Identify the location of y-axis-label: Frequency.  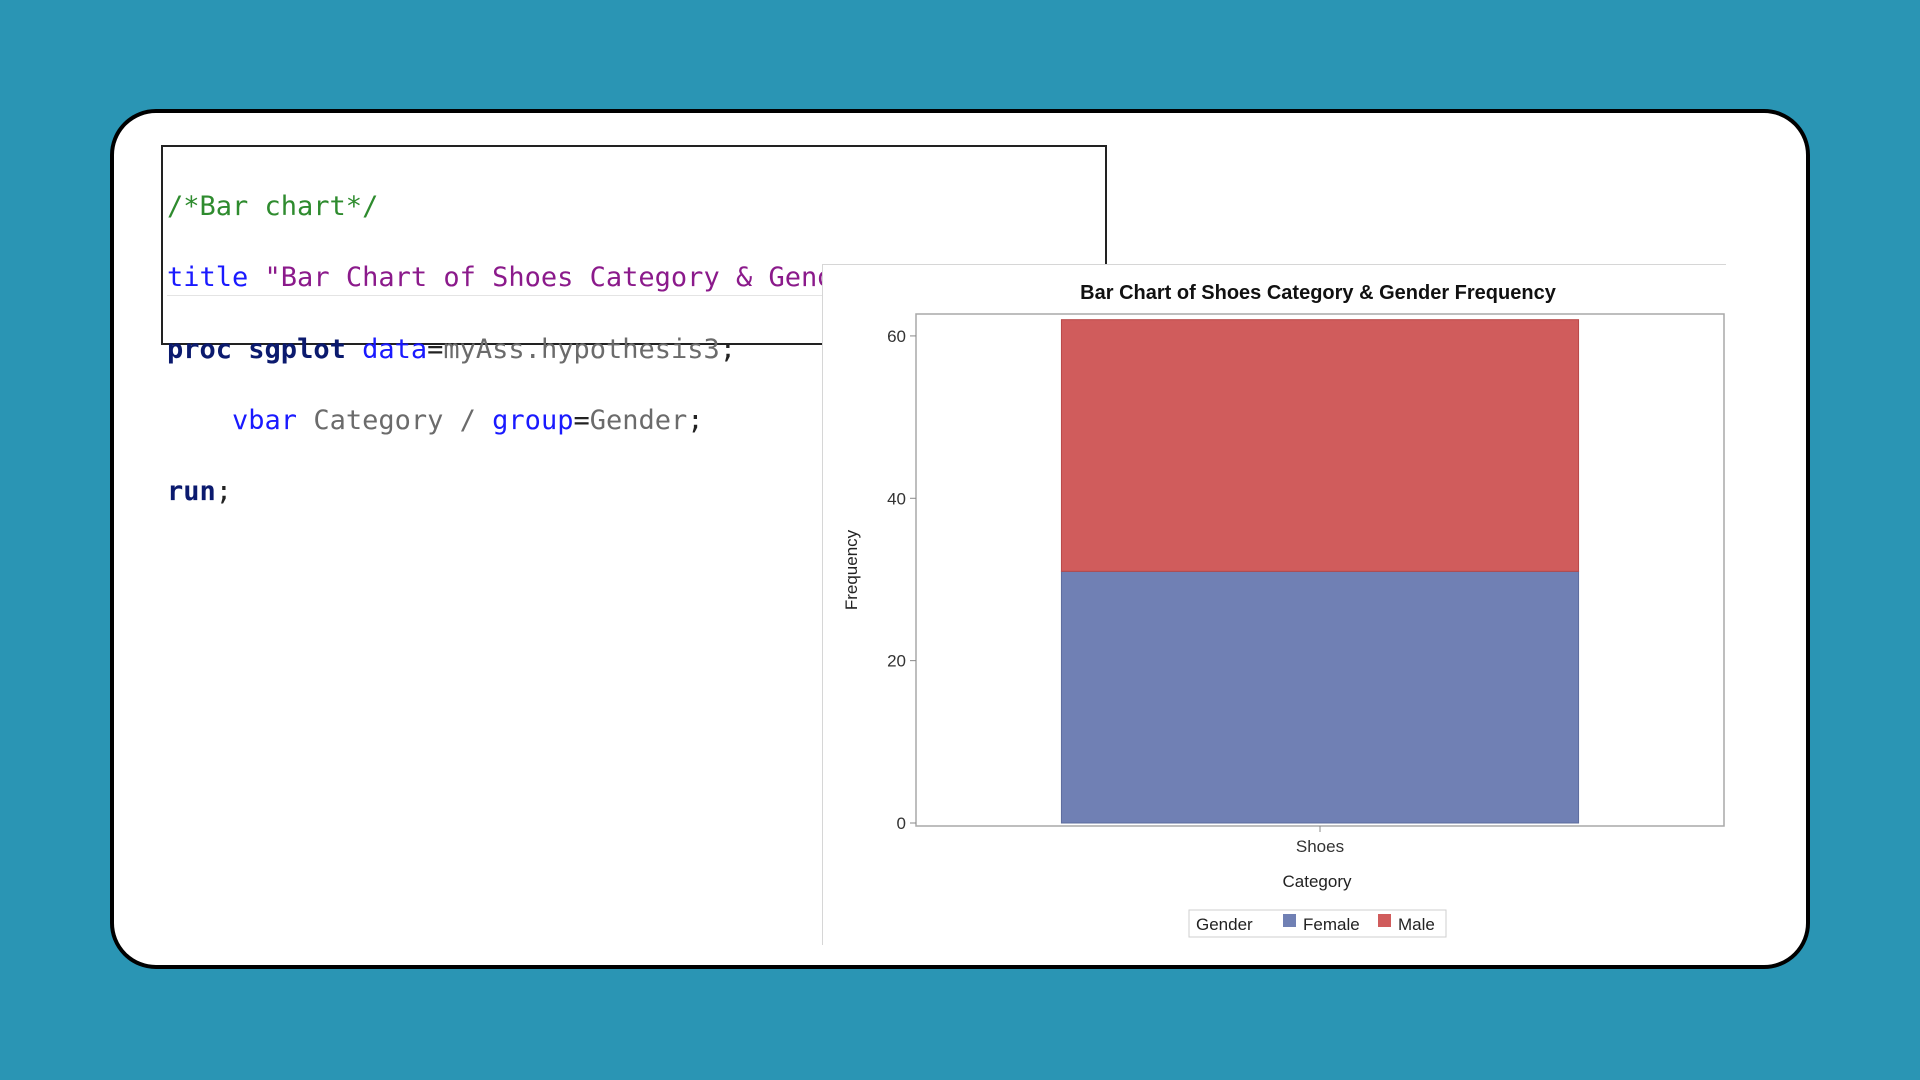
(851, 569).